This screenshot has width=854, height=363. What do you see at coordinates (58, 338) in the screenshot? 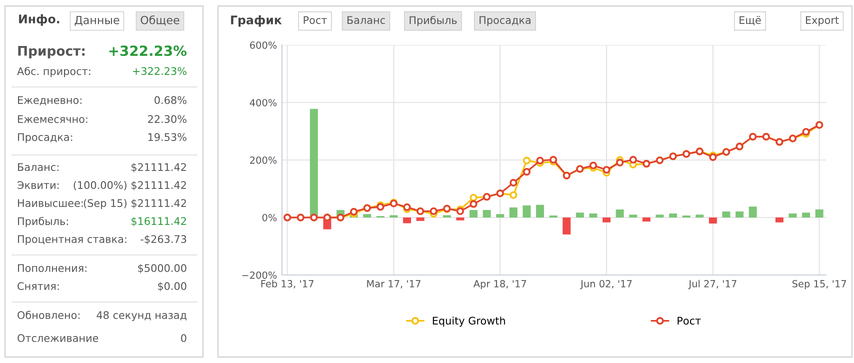
I see `text: Отслеживание` at bounding box center [58, 338].